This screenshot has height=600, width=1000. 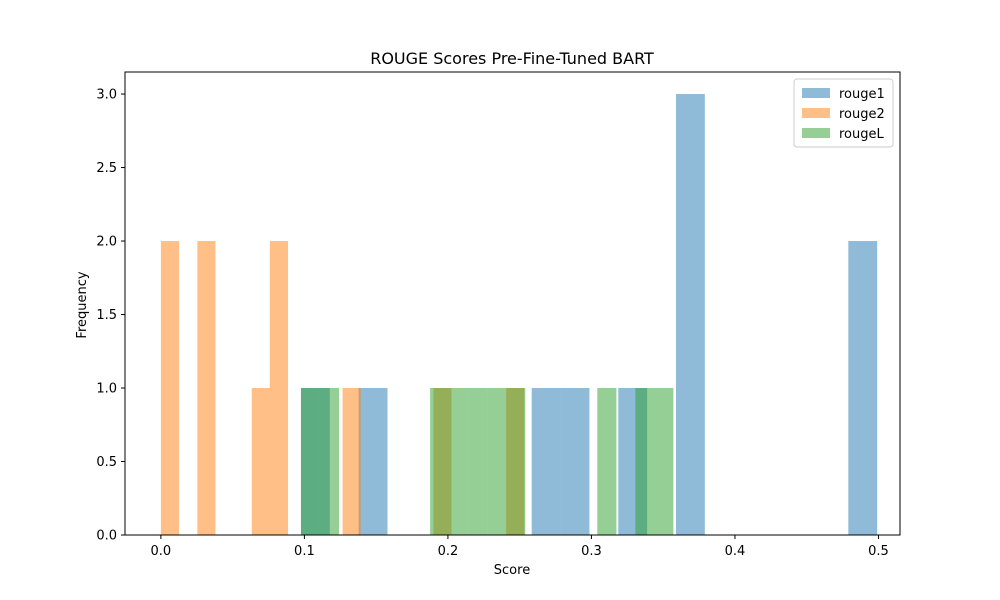 What do you see at coordinates (512, 570) in the screenshot?
I see `x-axis-label: Score` at bounding box center [512, 570].